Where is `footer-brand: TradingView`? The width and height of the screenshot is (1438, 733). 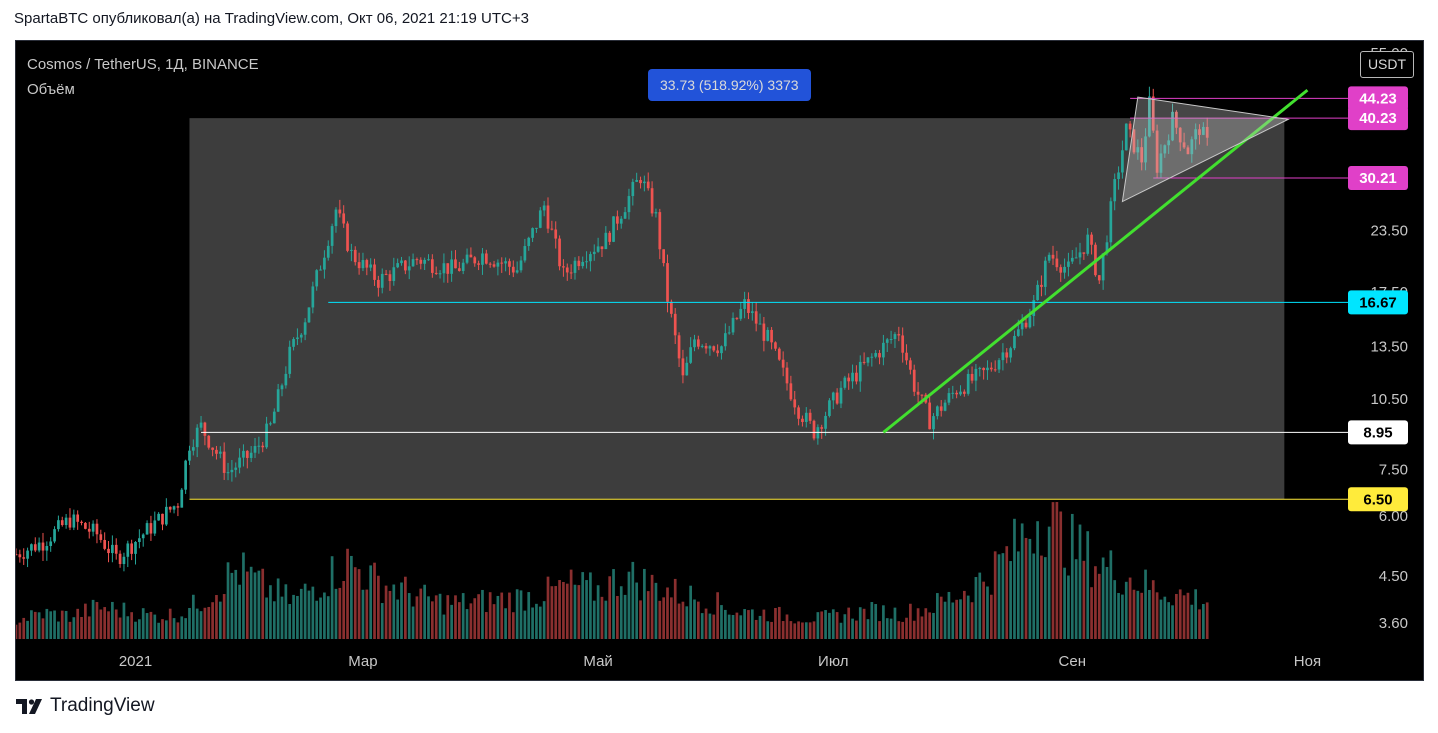
footer-brand: TradingView is located at coordinates (85, 706).